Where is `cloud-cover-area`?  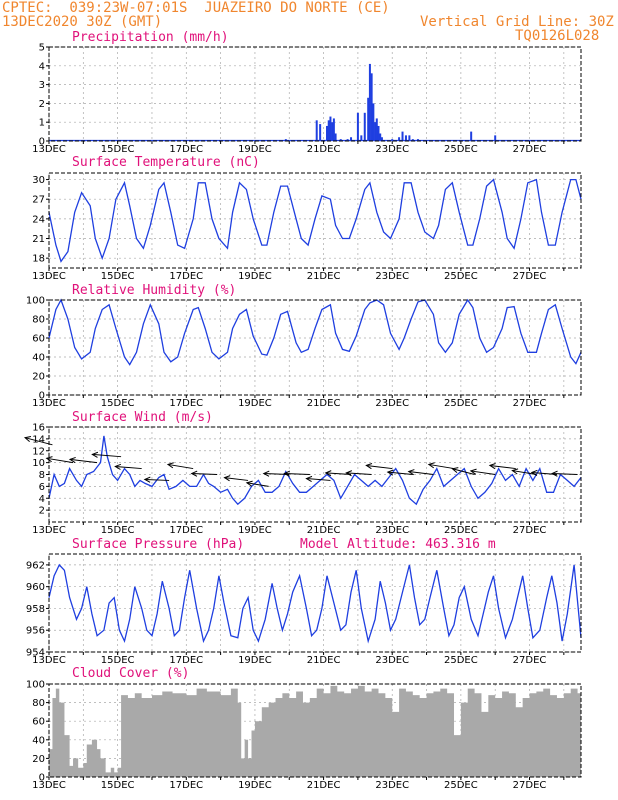 cloud-cover-area is located at coordinates (315, 731).